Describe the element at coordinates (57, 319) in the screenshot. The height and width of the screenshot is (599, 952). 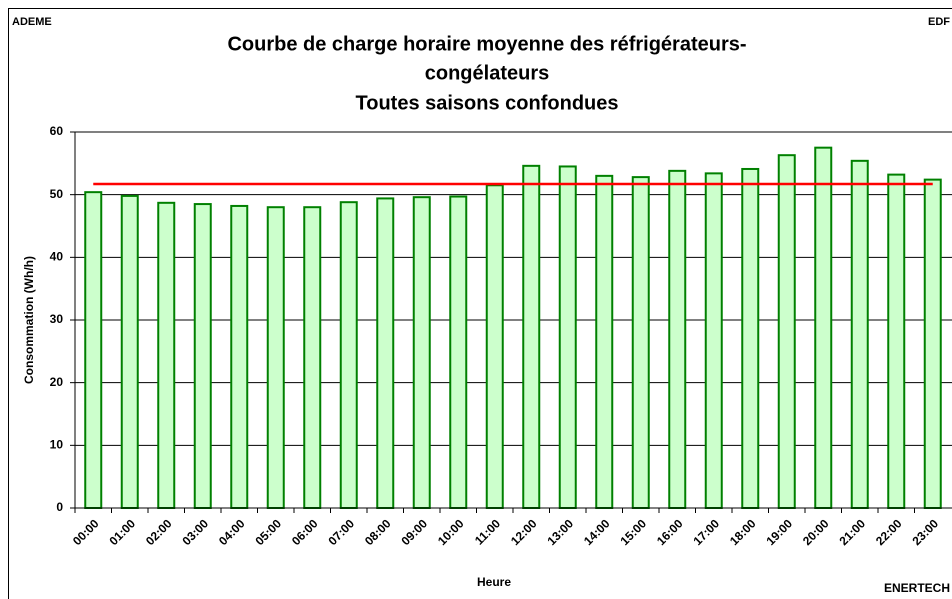
I see `y-tick-label: 30` at that location.